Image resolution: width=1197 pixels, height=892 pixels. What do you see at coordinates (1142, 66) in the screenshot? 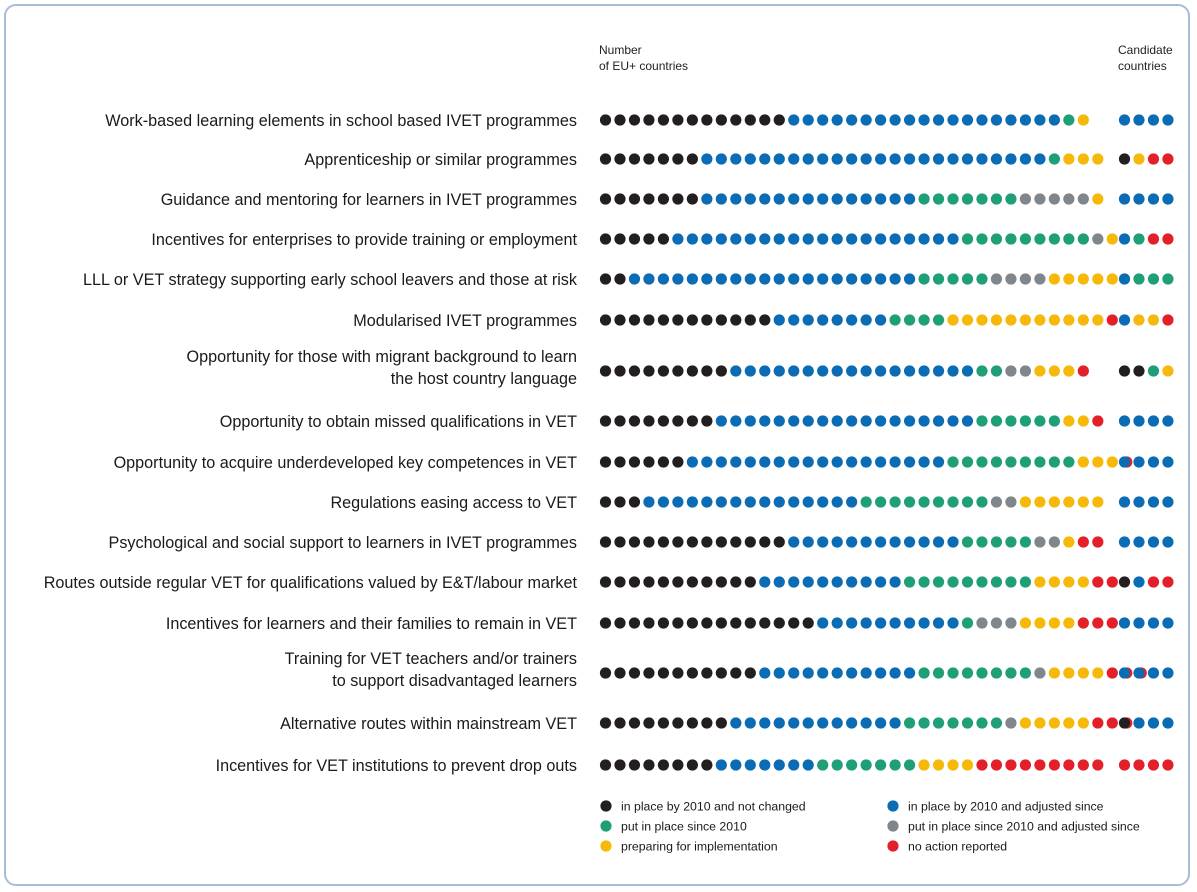
I see `candidate-header-line2: countries` at bounding box center [1142, 66].